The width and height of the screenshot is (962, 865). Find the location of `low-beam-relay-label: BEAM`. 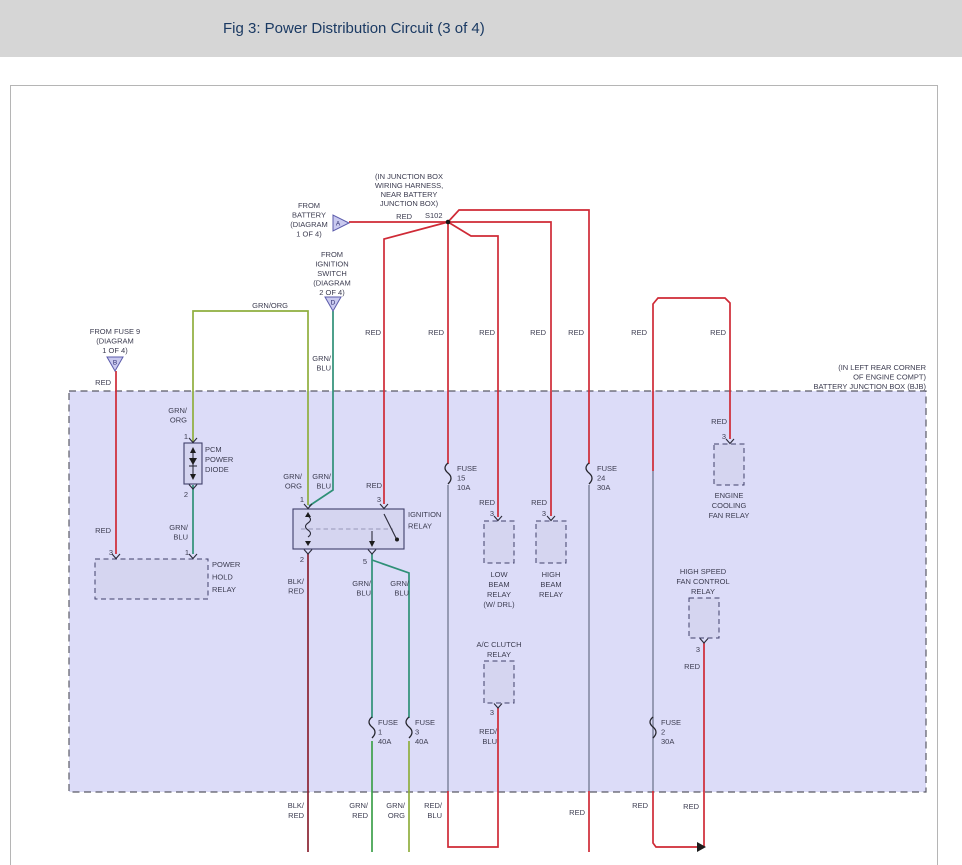

low-beam-relay-label: BEAM is located at coordinates (498, 584).